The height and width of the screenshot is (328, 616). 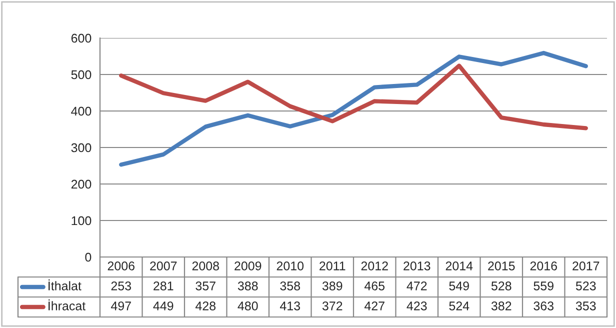 I want to click on data-label: 449, so click(x=163, y=306).